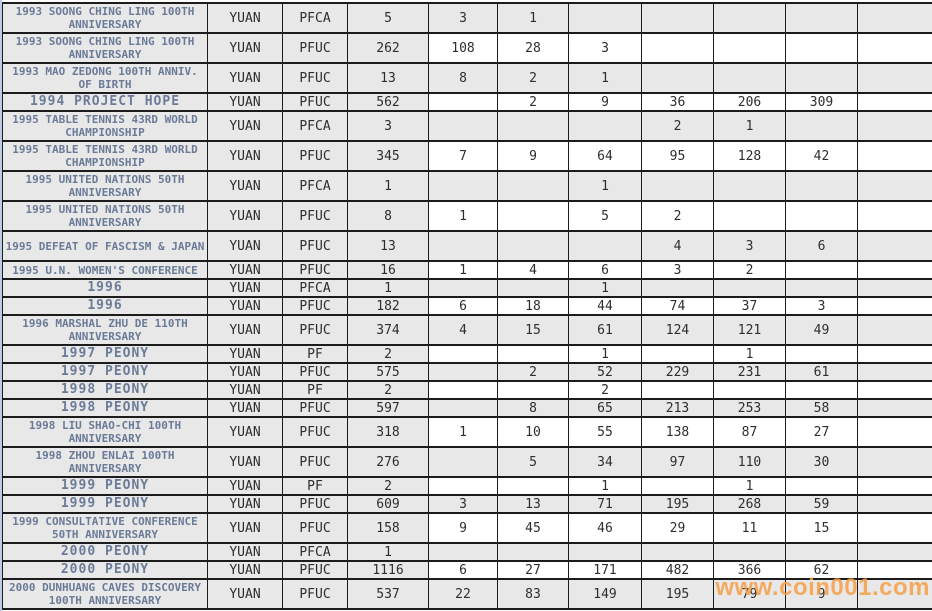 The image size is (932, 611). Describe the element at coordinates (605, 331) in the screenshot. I see `count-cell: 61` at that location.